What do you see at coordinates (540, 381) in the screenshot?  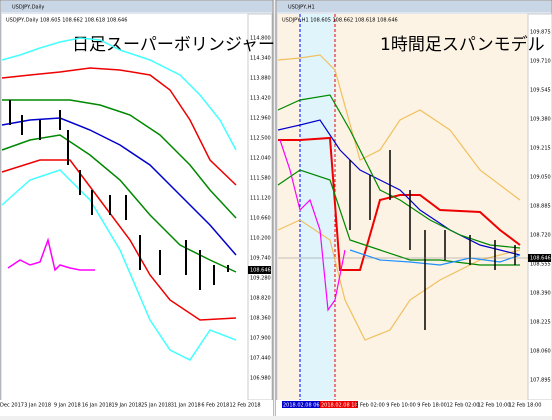 I see `y-tick-label: 107.895` at bounding box center [540, 381].